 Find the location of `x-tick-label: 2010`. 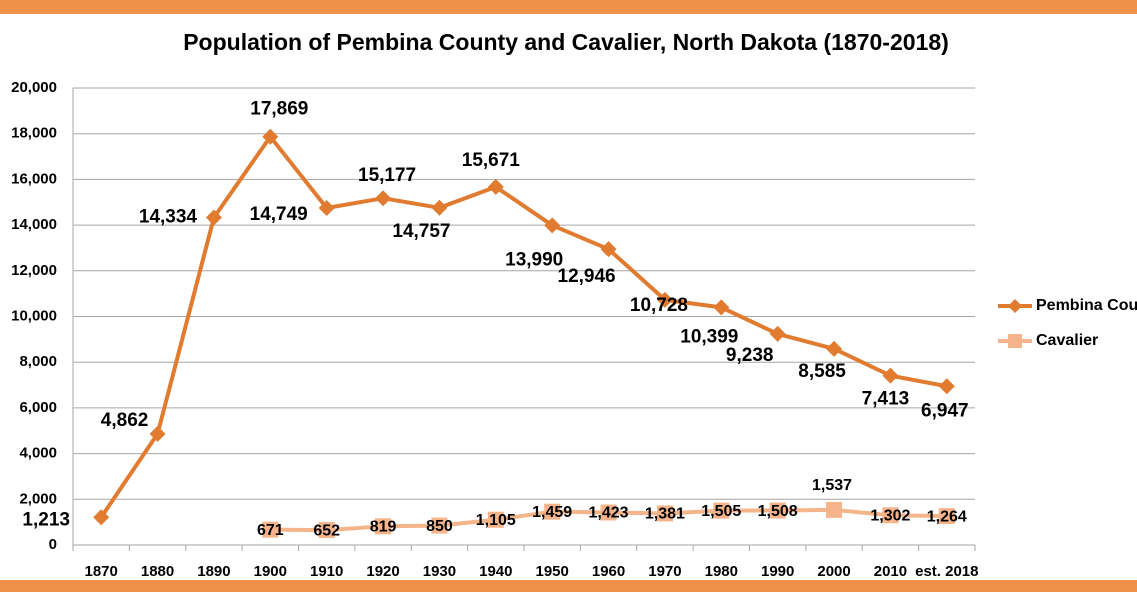

x-tick-label: 2010 is located at coordinates (890, 571).